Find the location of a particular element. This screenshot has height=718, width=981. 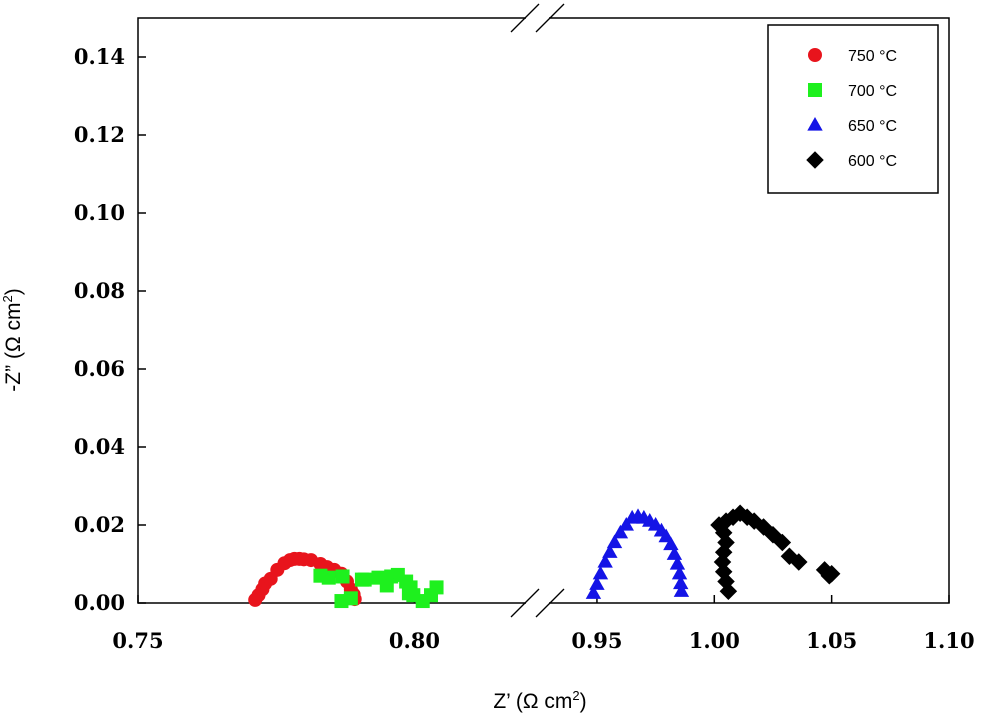

x-tick-label: 1.10 is located at coordinates (948, 640).